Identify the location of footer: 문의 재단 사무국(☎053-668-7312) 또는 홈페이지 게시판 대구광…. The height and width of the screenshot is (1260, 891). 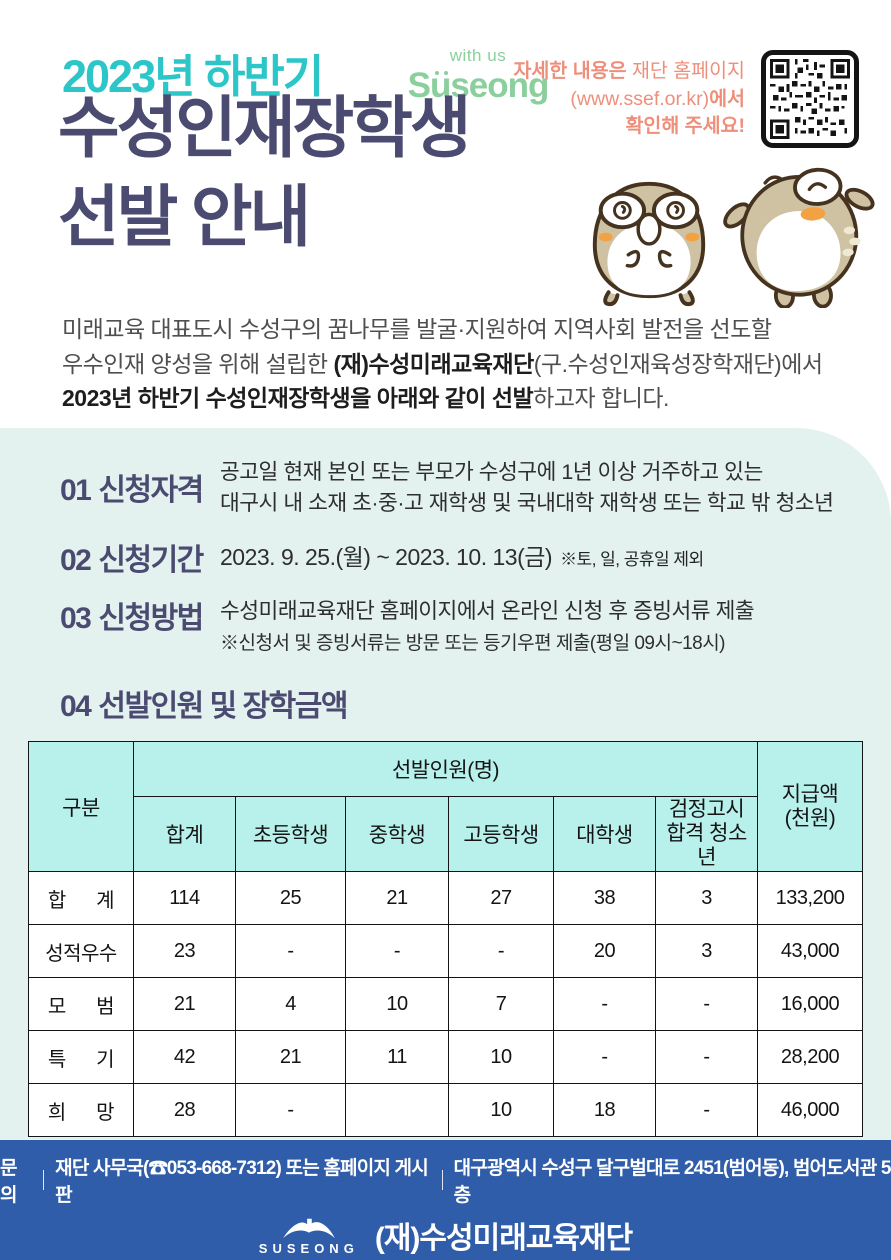
(445, 1200).